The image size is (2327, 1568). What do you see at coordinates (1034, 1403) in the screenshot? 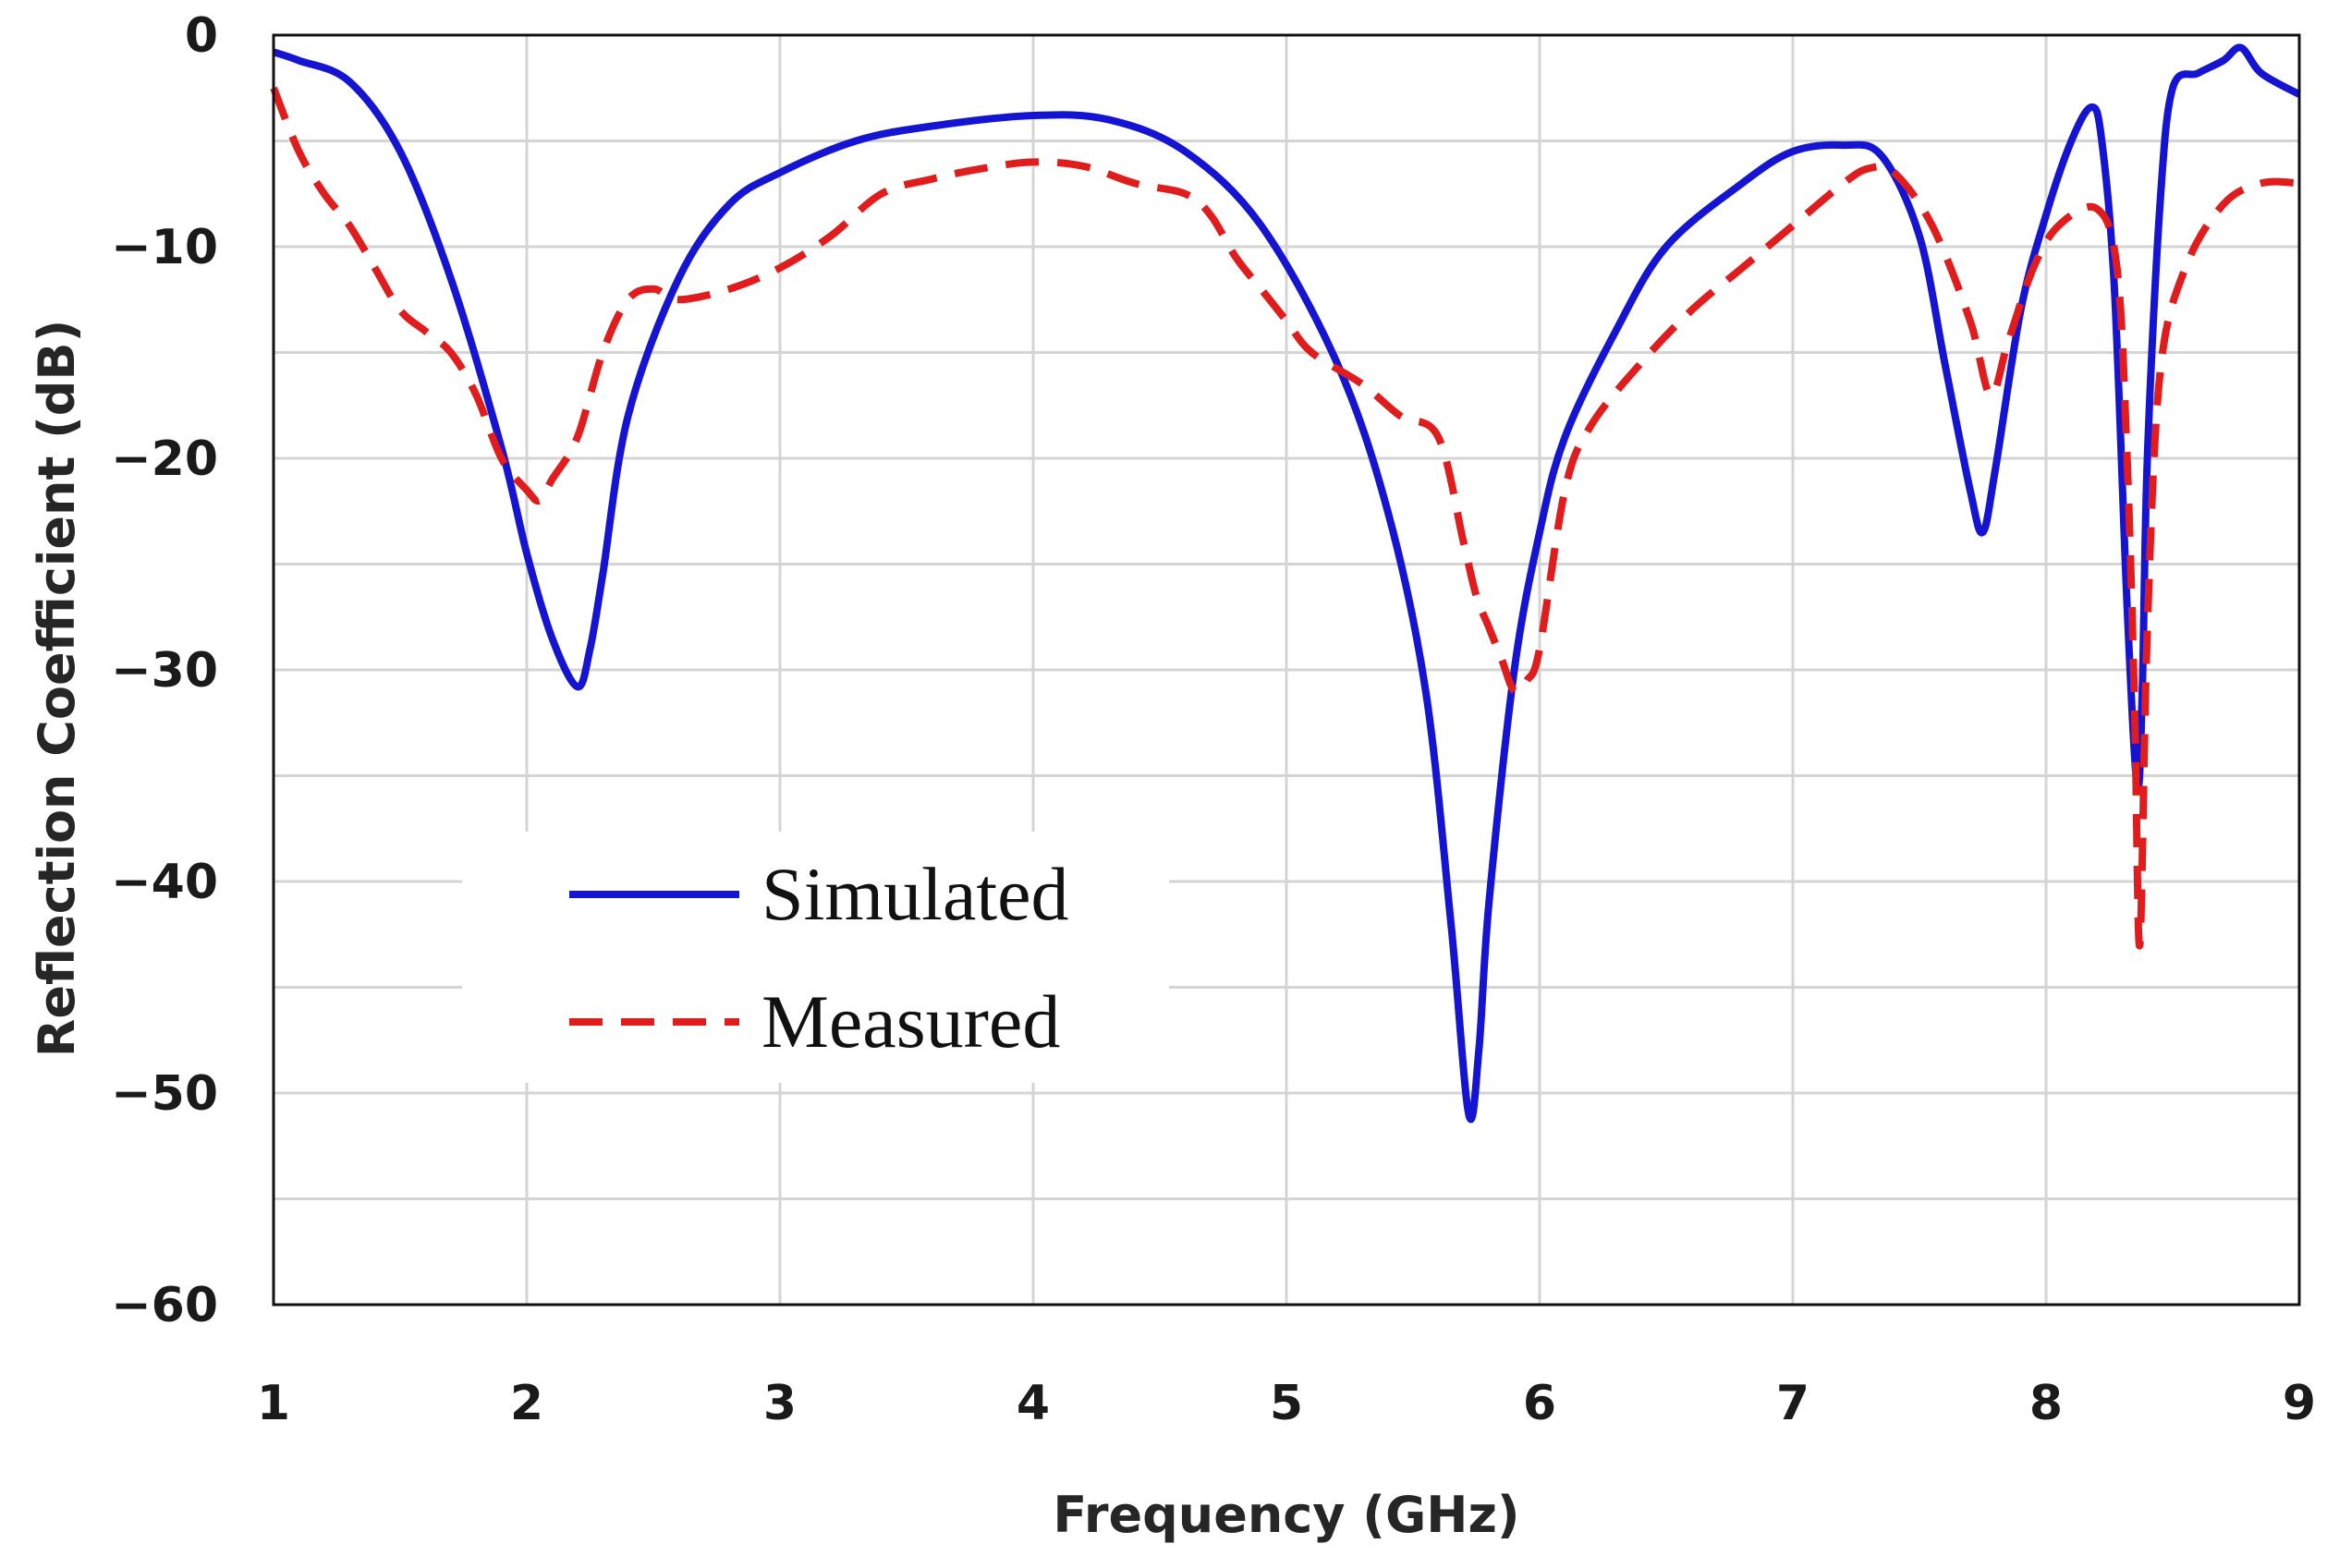
I see `x-tick-label-4: 4` at bounding box center [1034, 1403].